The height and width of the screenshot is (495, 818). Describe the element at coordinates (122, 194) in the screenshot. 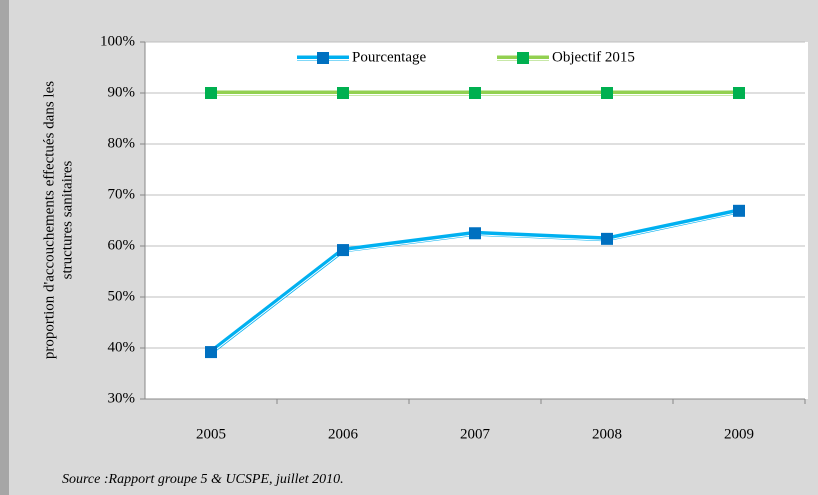

I see `y-tick-label: 70%` at that location.